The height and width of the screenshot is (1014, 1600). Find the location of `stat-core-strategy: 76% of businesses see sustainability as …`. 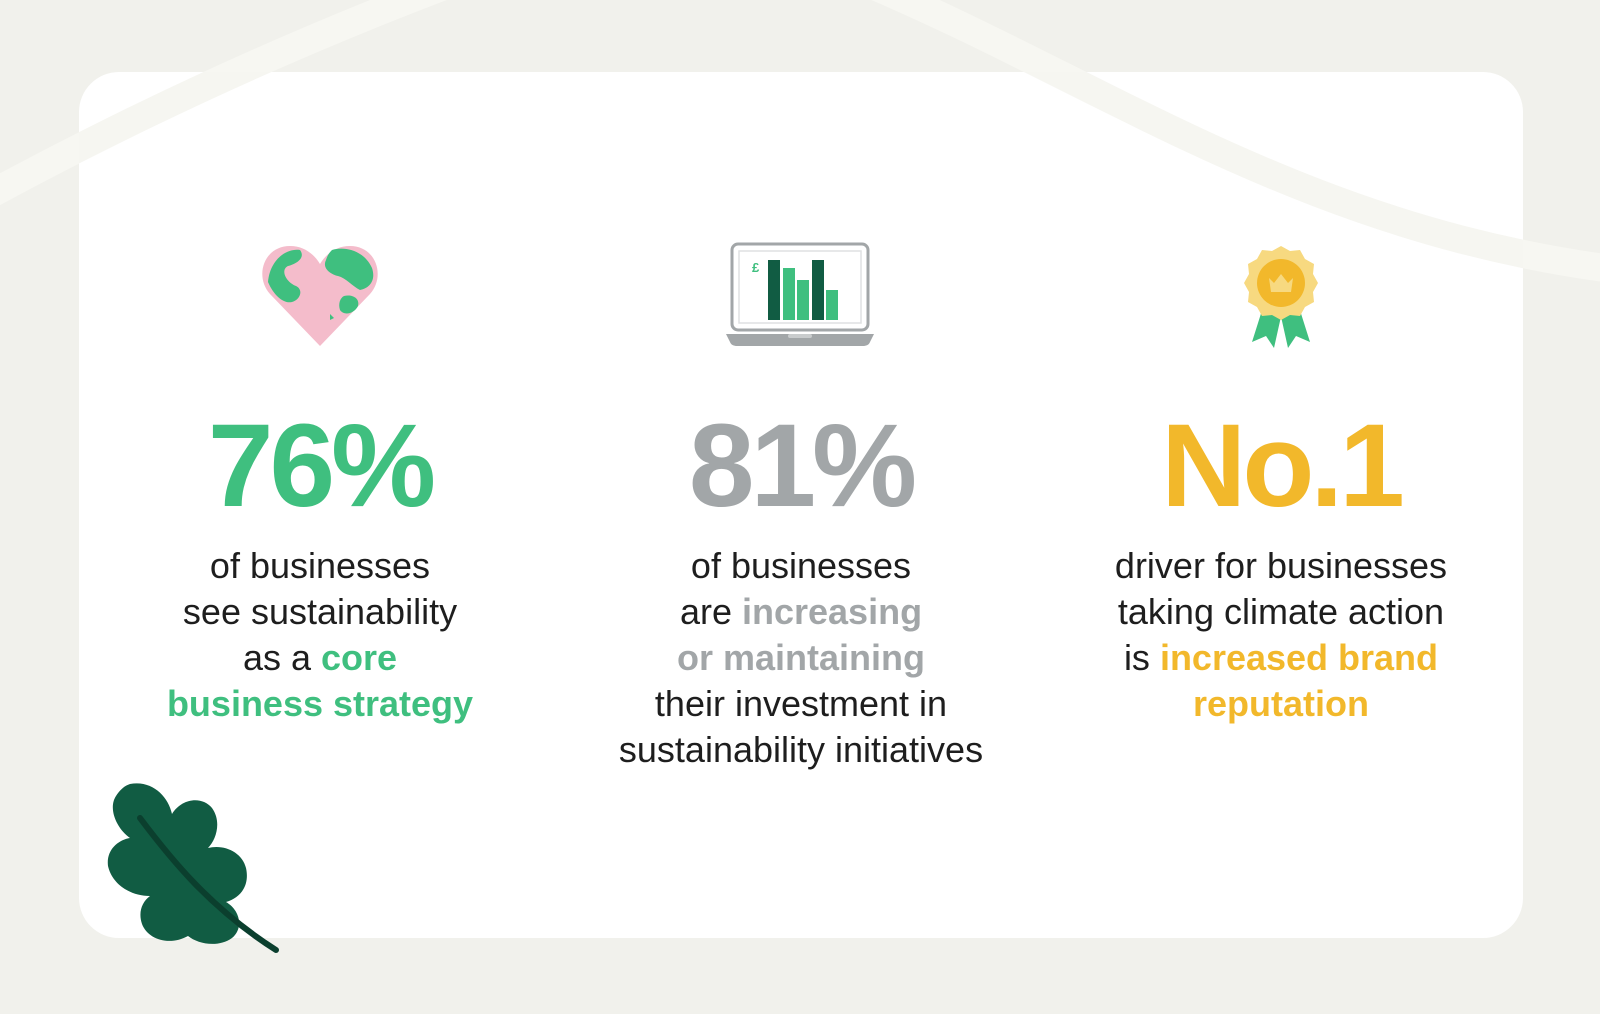

stat-core-strategy: 76% of businesses see sustainability as … is located at coordinates (320, 484).